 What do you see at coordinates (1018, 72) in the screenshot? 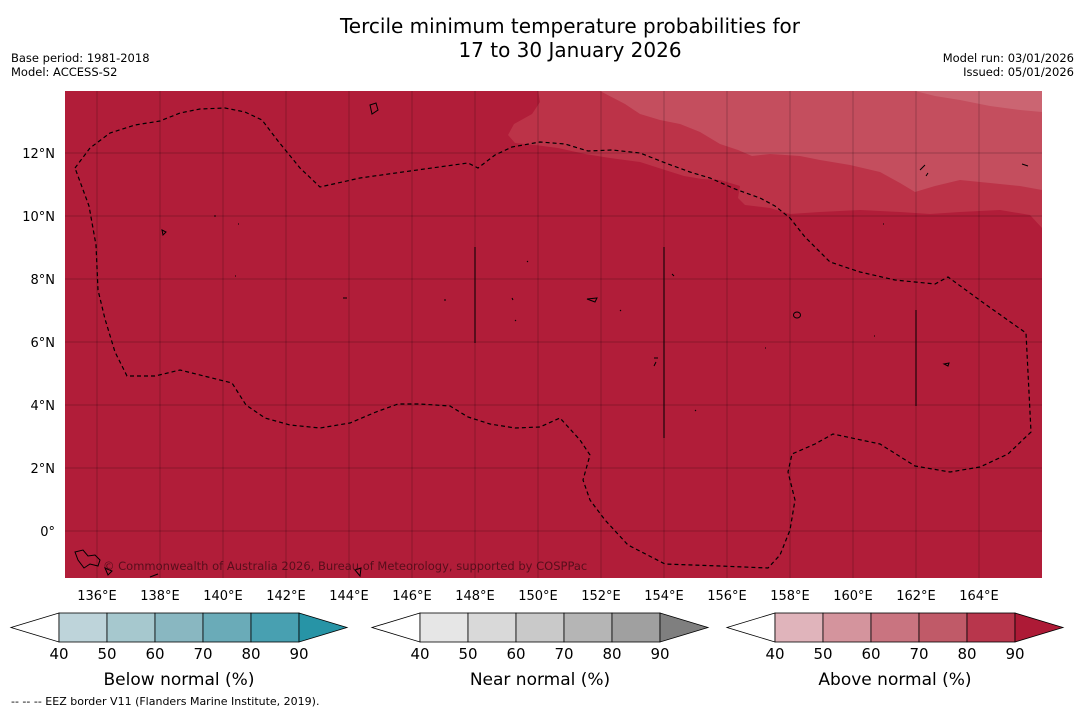
I see `issued-date: Issued: 05/01/2026` at bounding box center [1018, 72].